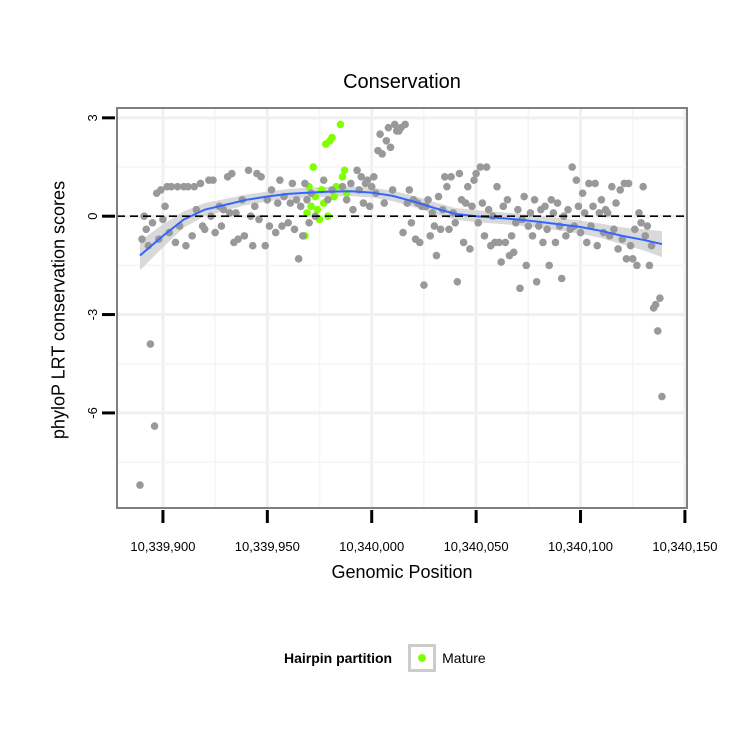 Image resolution: width=750 pixels, height=750 pixels. Describe the element at coordinates (92, 315) in the screenshot. I see `y-tick-label: -3` at that location.